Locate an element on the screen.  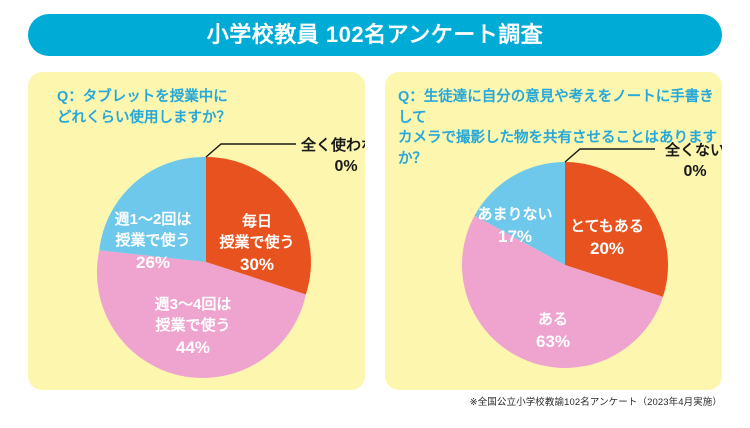
page-title: 小学校教員 102名アンケート調査 is located at coordinates (375, 34).